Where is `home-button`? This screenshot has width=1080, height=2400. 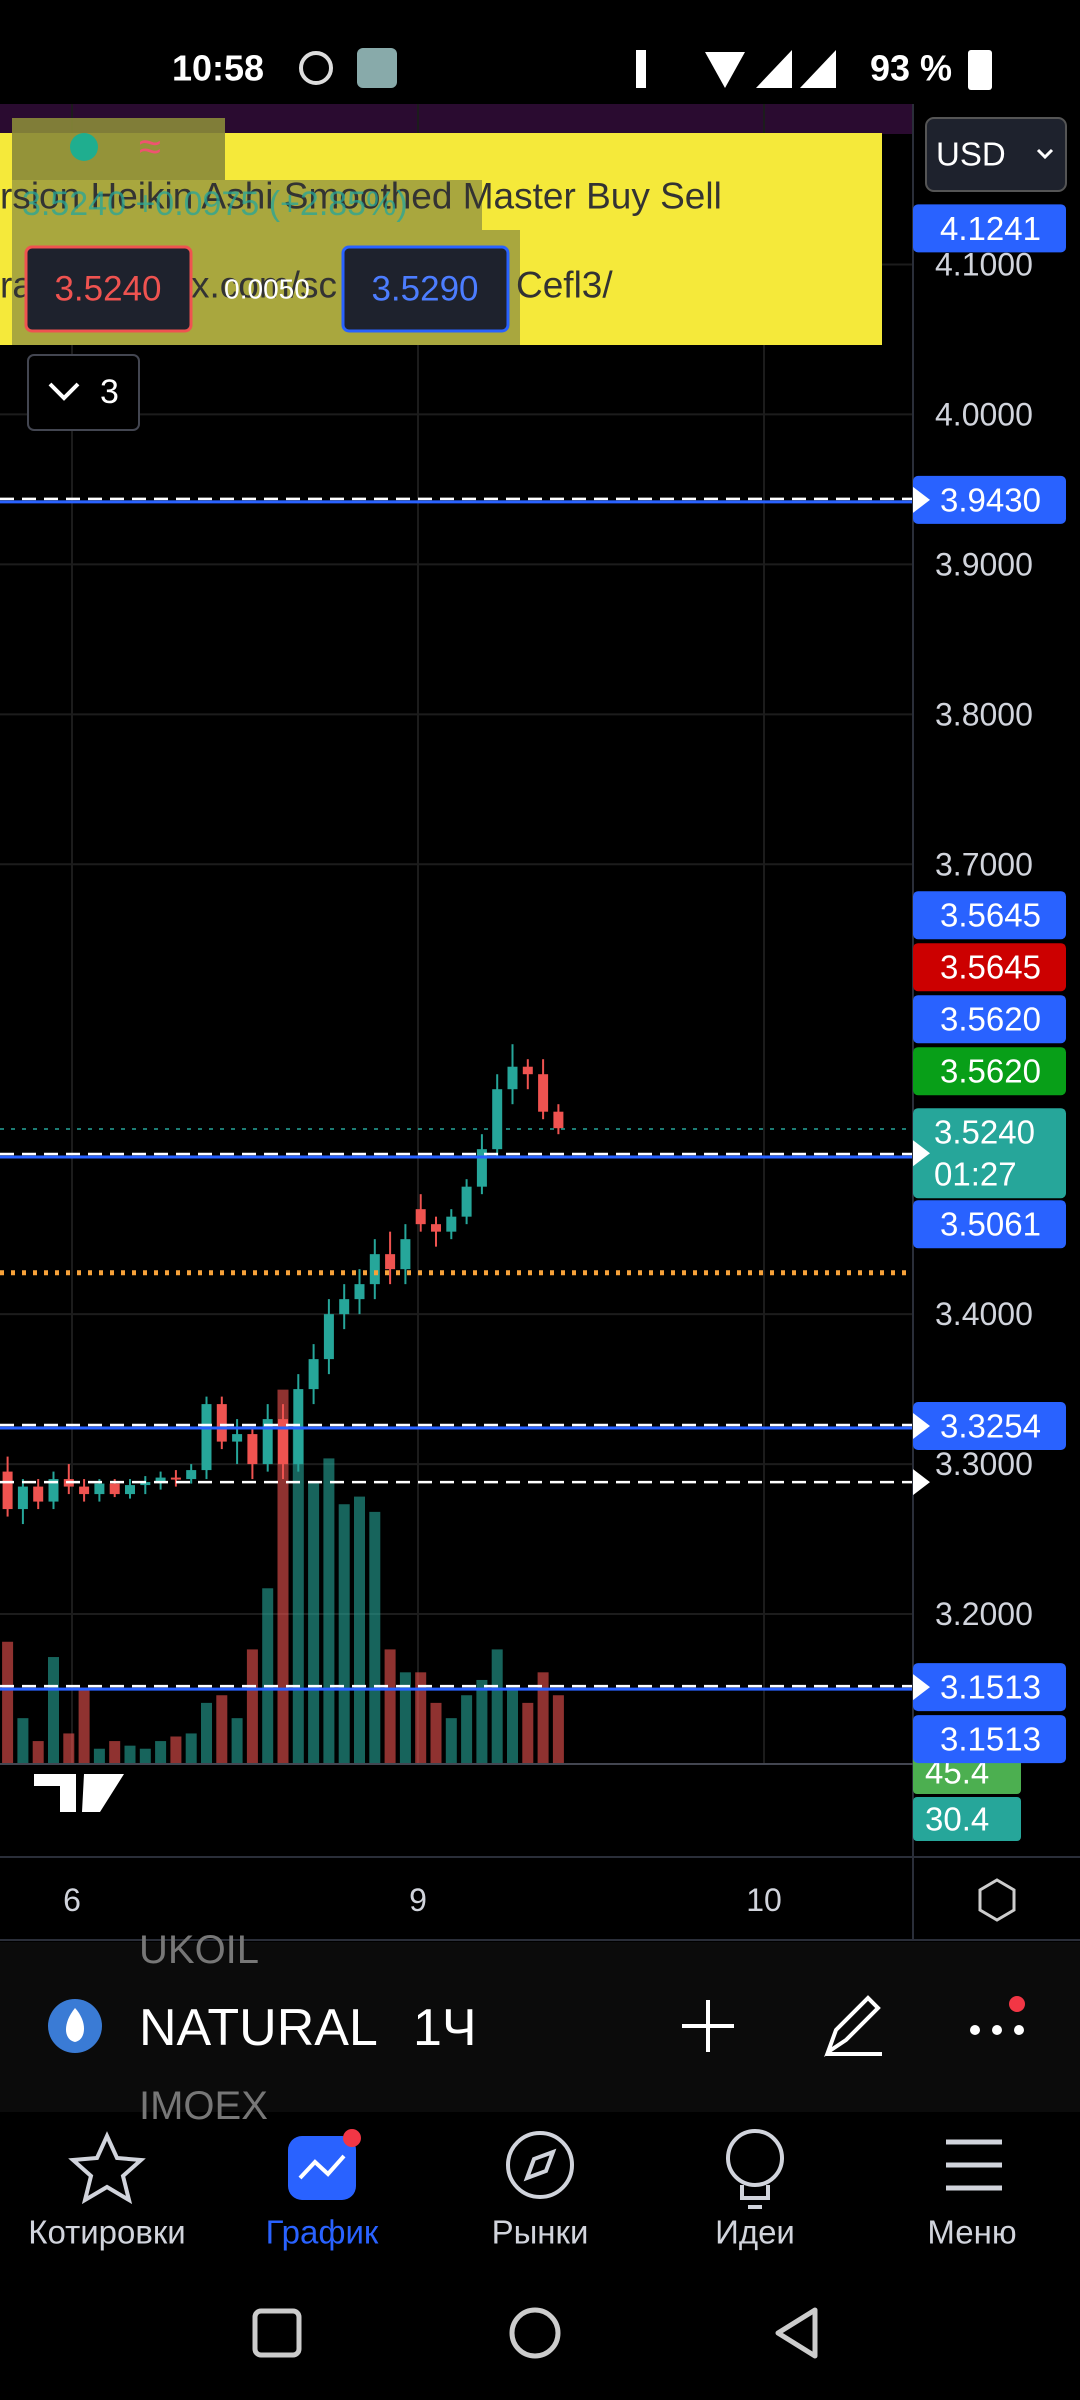
home-button is located at coordinates (535, 2333).